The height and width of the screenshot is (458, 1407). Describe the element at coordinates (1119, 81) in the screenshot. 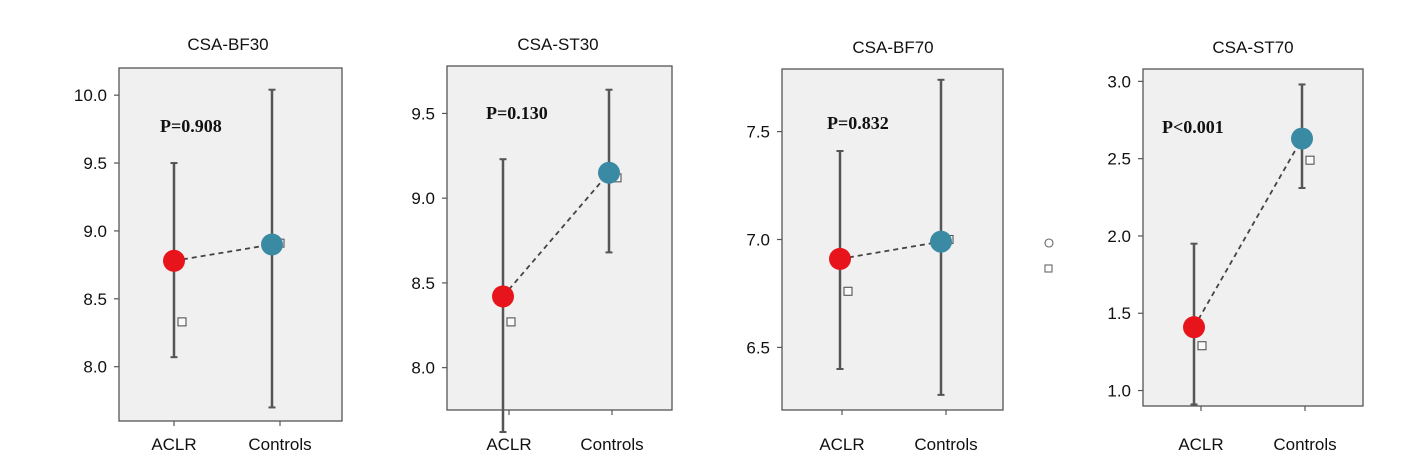

I see `y-tick-label: 3.0` at that location.